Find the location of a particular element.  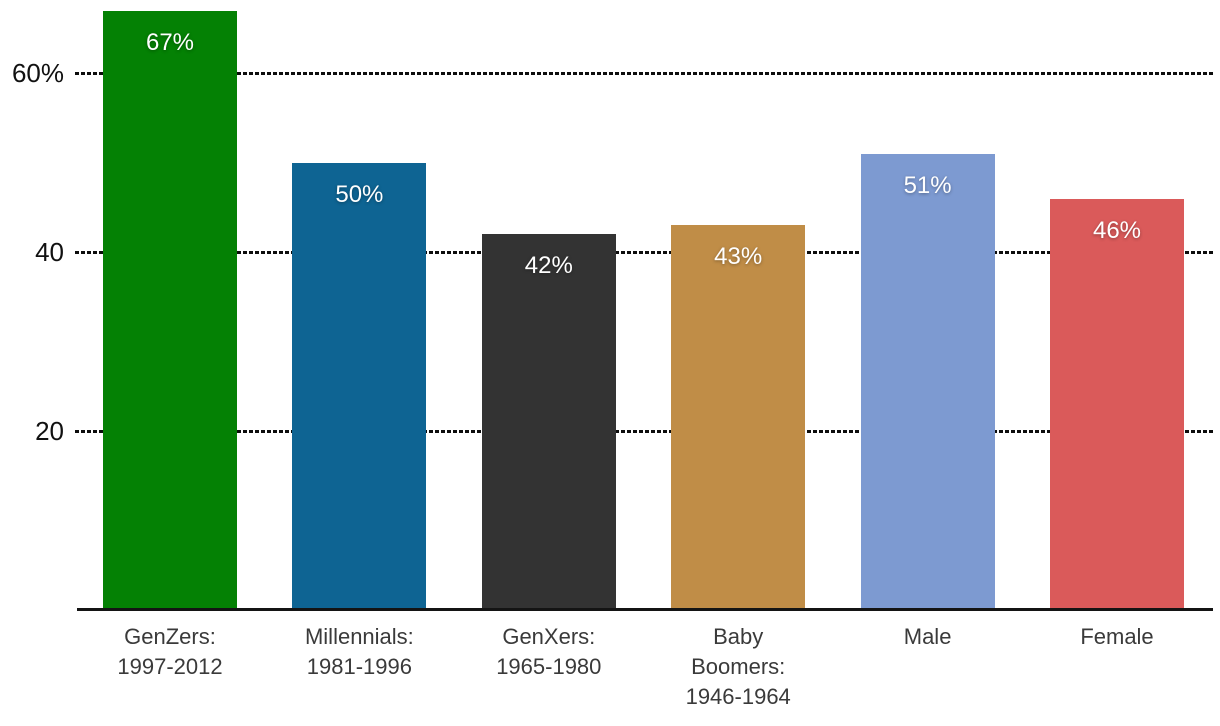

bar: 51% is located at coordinates (927, 381).